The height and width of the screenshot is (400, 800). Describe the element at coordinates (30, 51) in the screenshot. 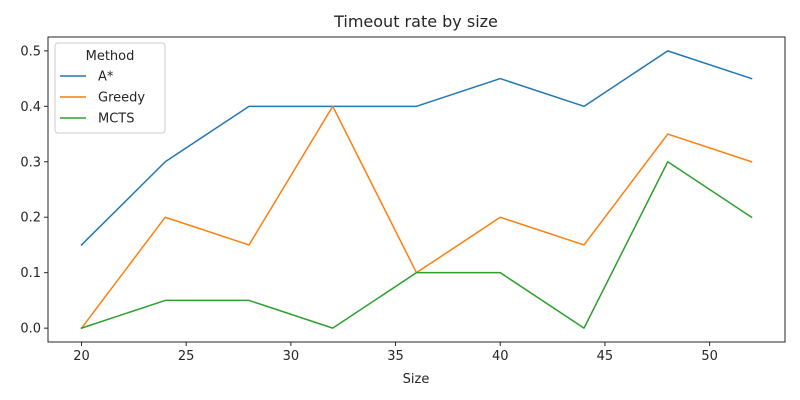

I see `y-tick-label: 0.5` at that location.